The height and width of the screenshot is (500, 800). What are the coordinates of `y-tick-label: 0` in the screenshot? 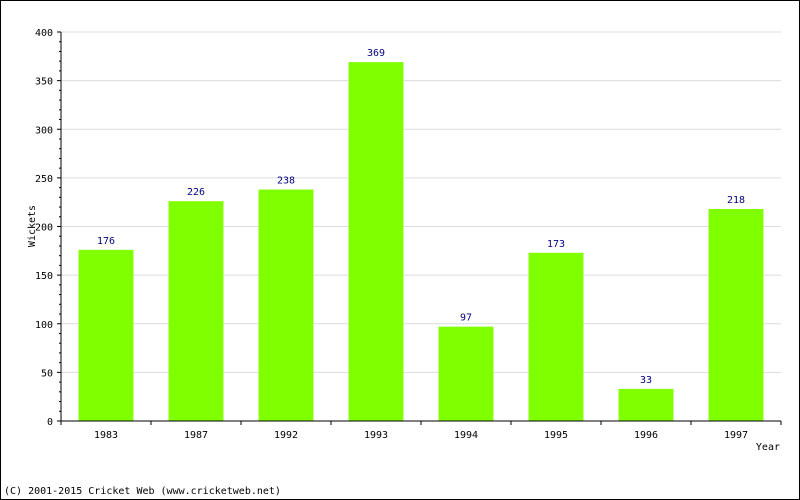 It's located at (50, 422).